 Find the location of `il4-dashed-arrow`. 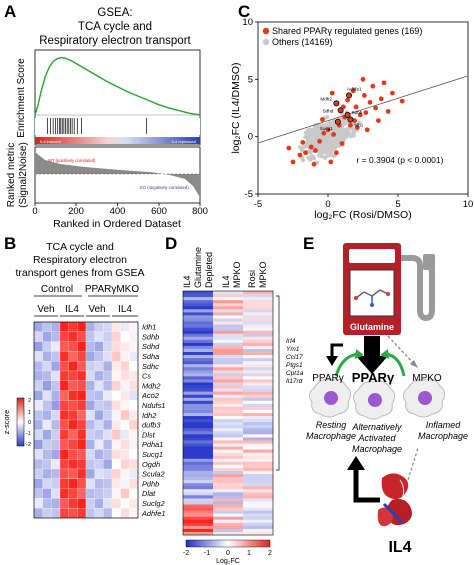

il4-dashed-arrow is located at coordinates (413, 464).